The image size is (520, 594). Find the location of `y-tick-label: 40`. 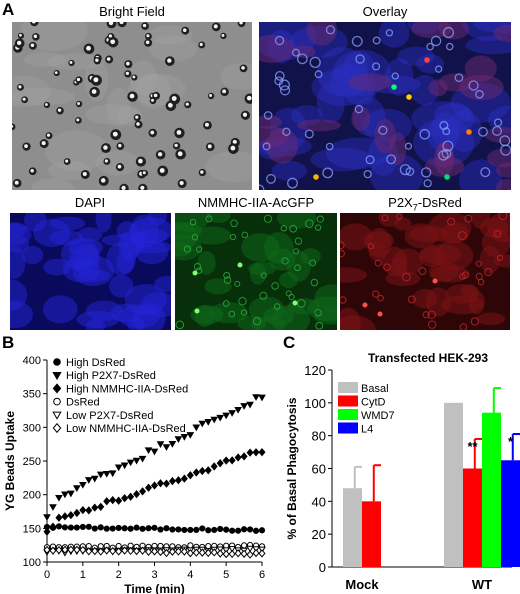

y-tick-label: 40 is located at coordinates (319, 501).